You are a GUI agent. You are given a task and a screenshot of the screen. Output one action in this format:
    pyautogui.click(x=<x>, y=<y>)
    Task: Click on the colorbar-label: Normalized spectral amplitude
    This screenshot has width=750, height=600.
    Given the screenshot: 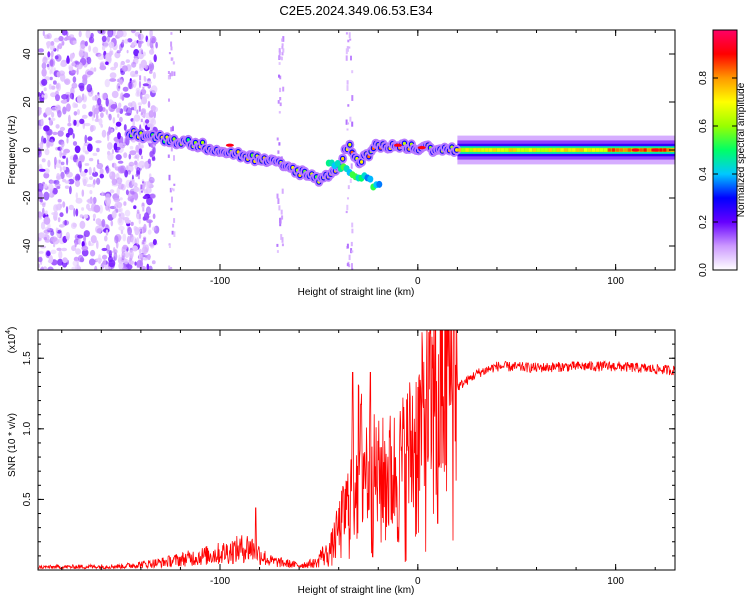 What is the action you would take?
    pyautogui.click(x=741, y=149)
    